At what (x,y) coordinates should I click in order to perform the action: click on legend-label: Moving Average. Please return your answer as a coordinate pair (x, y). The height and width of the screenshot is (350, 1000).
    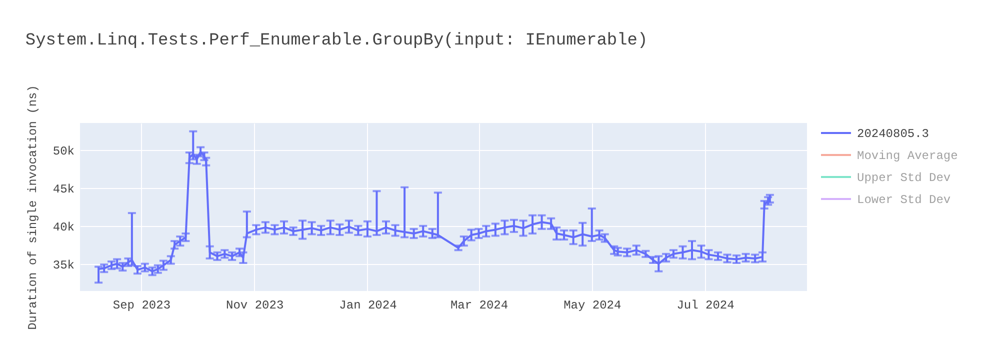
    Looking at the image, I should click on (907, 156).